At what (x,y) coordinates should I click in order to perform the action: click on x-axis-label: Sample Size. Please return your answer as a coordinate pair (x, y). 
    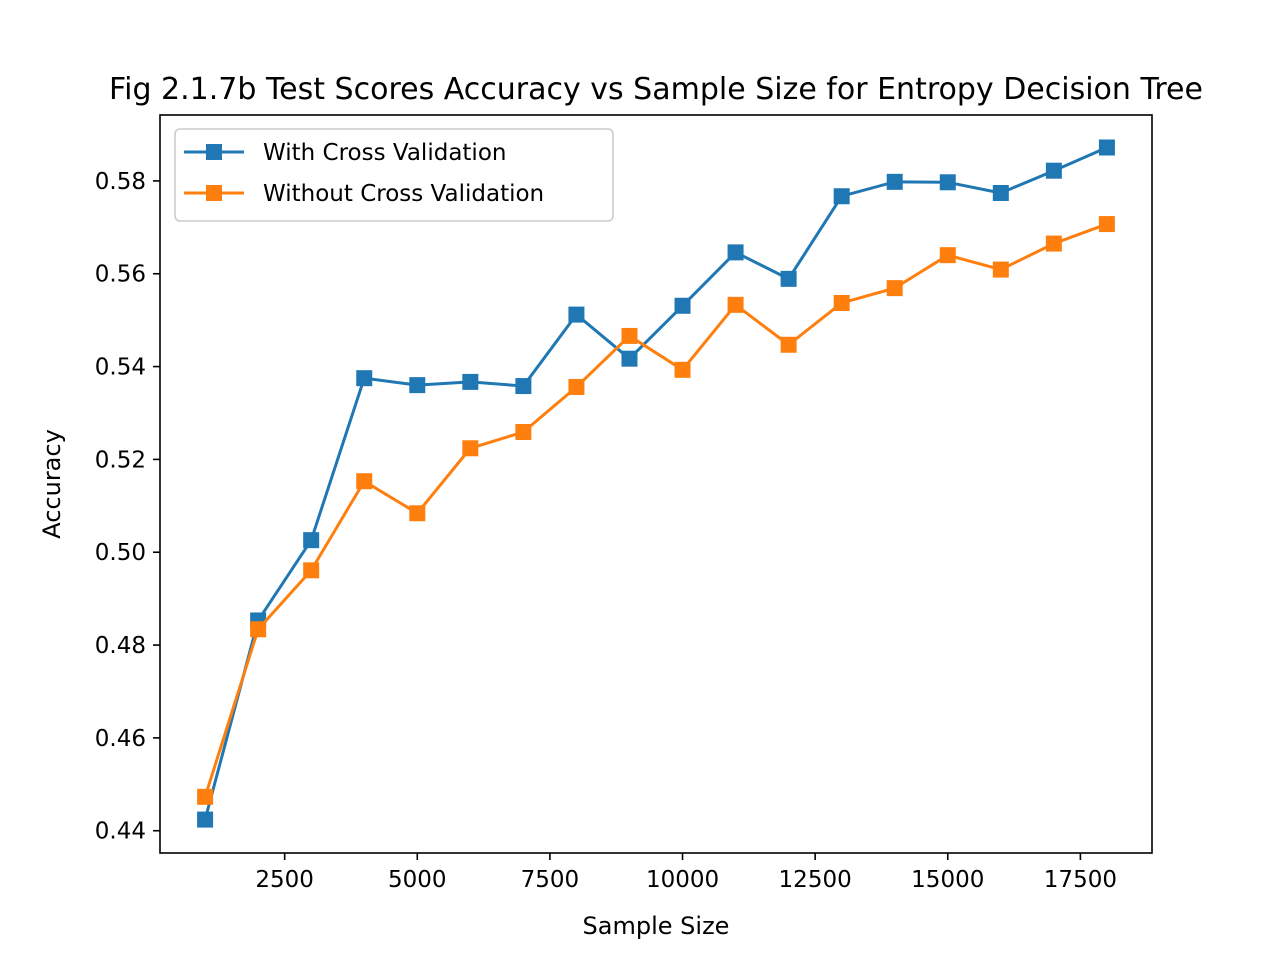
    Looking at the image, I should click on (656, 926).